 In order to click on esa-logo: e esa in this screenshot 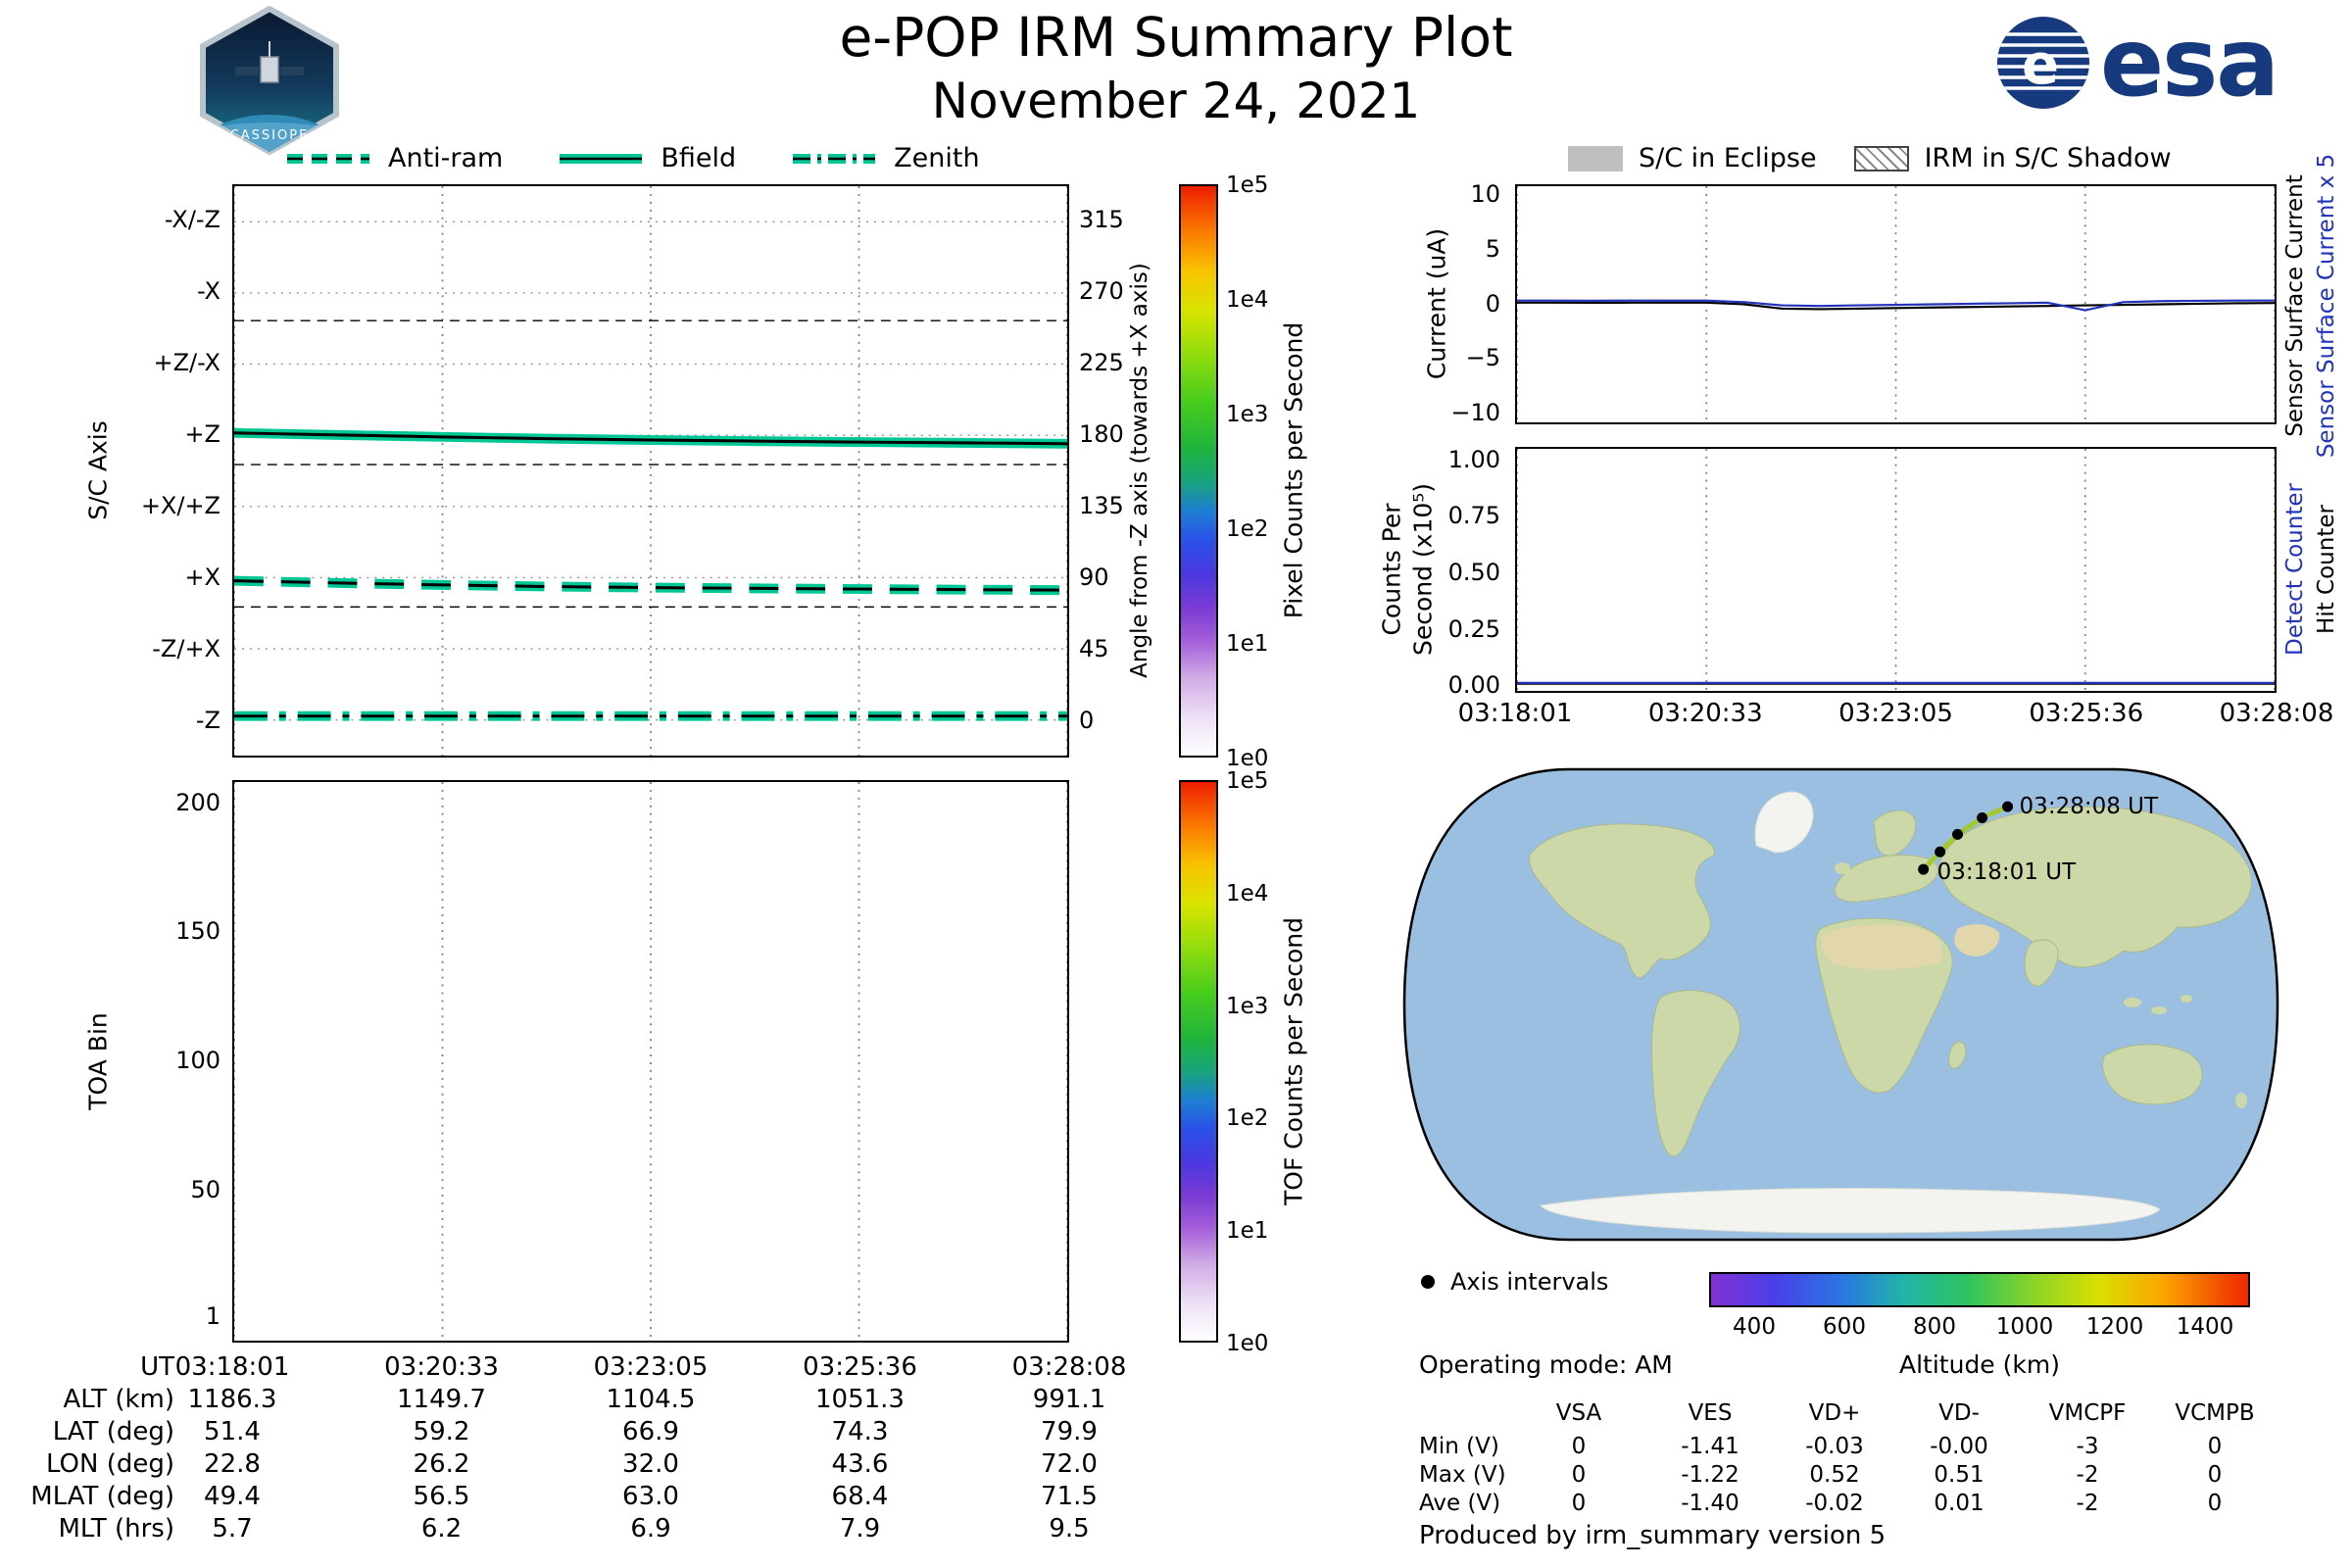, I will do `click(2136, 63)`.